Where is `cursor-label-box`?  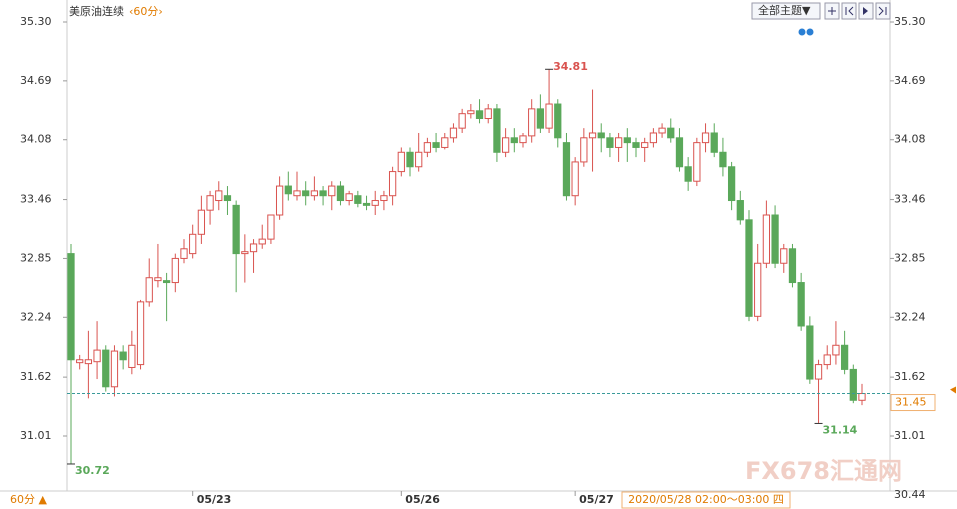
cursor-label-box is located at coordinates (706, 500).